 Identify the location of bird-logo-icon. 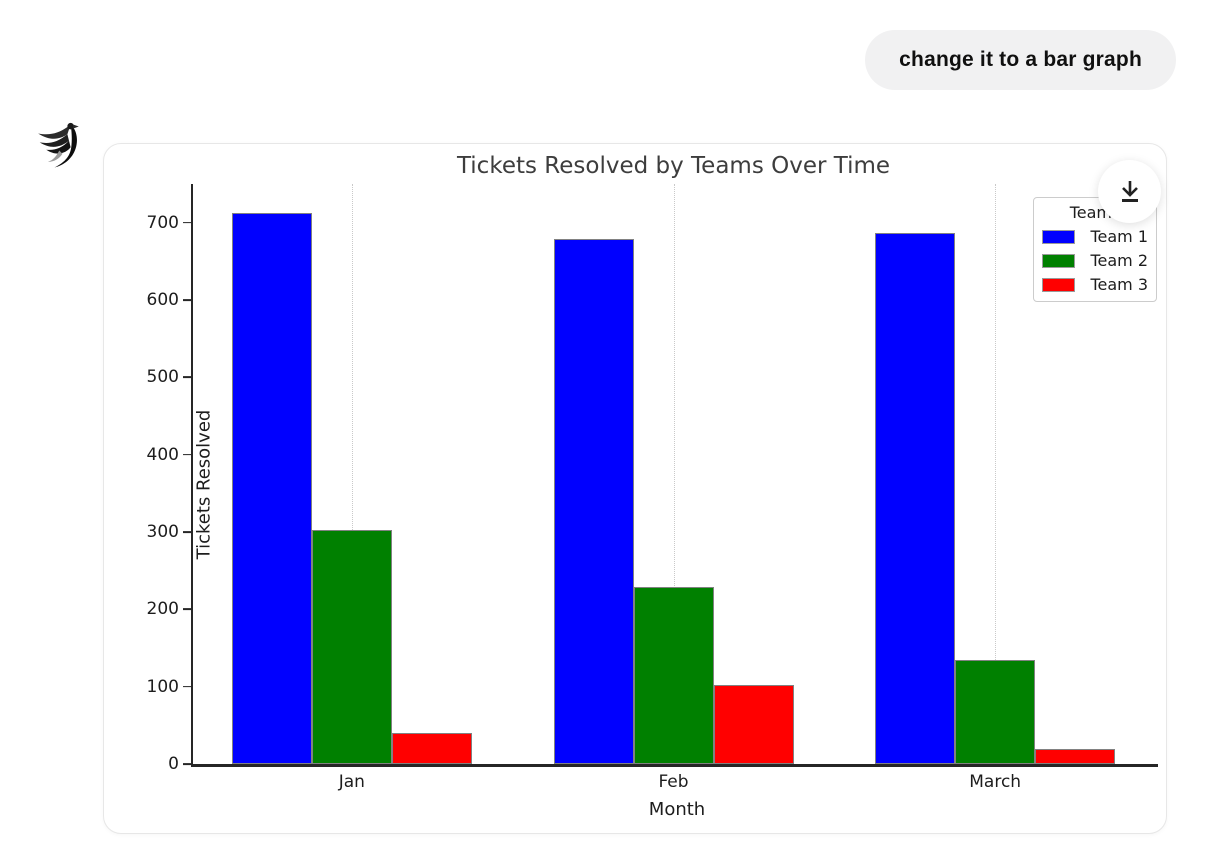
(58, 145).